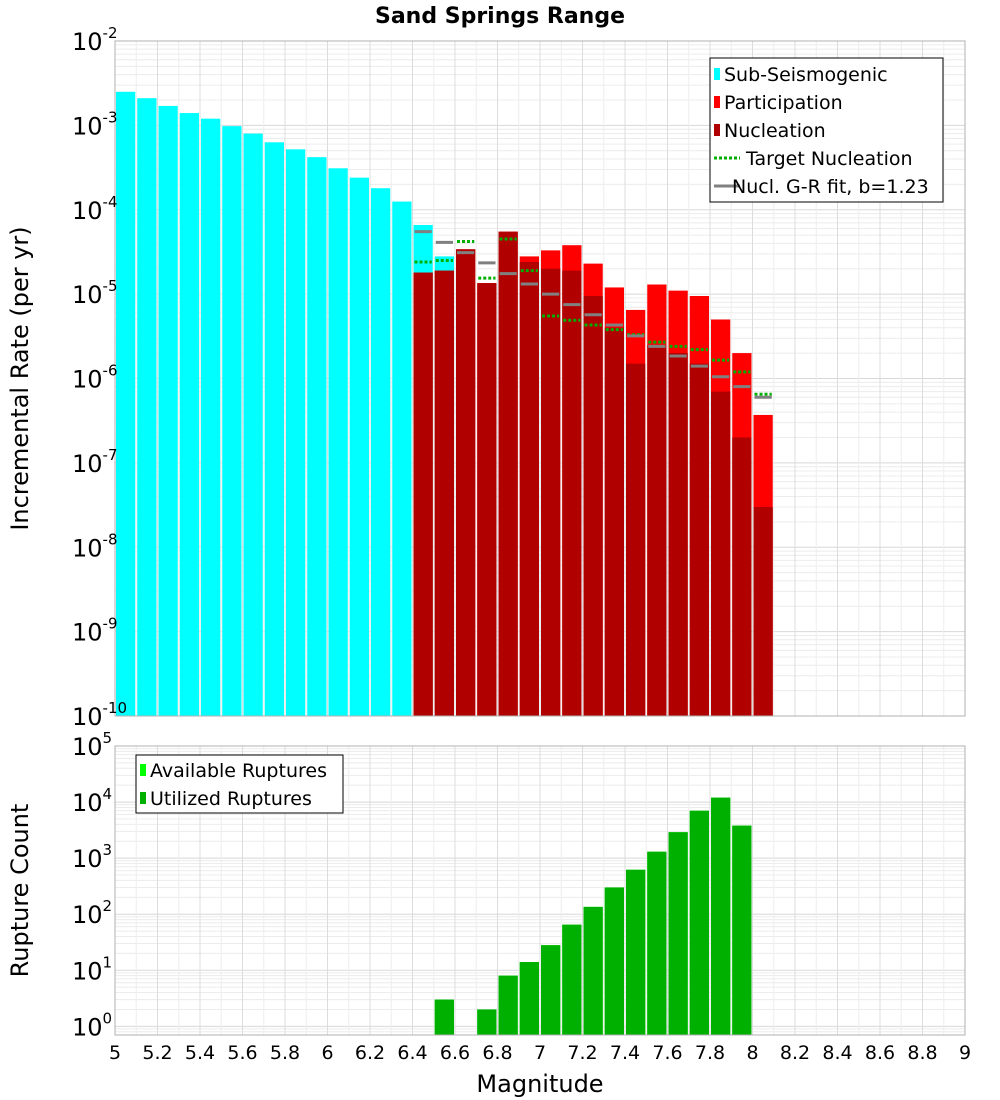  What do you see at coordinates (20, 378) in the screenshot?
I see `y-axis-label: Incremental Rate (per yr)` at bounding box center [20, 378].